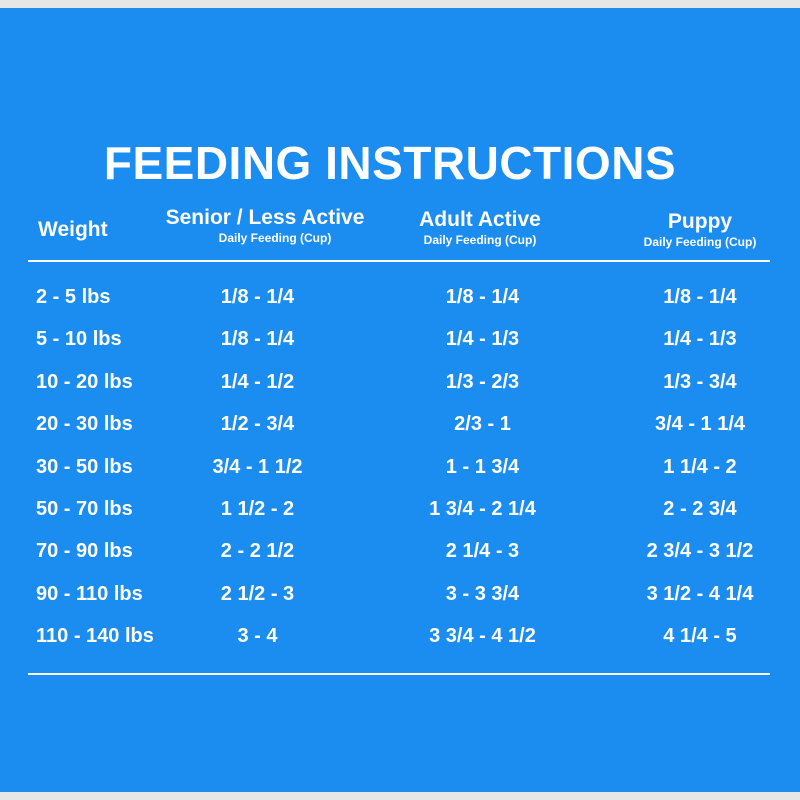 The height and width of the screenshot is (800, 800). What do you see at coordinates (73, 297) in the screenshot?
I see `weight-cell: 2 - 5 lbs` at bounding box center [73, 297].